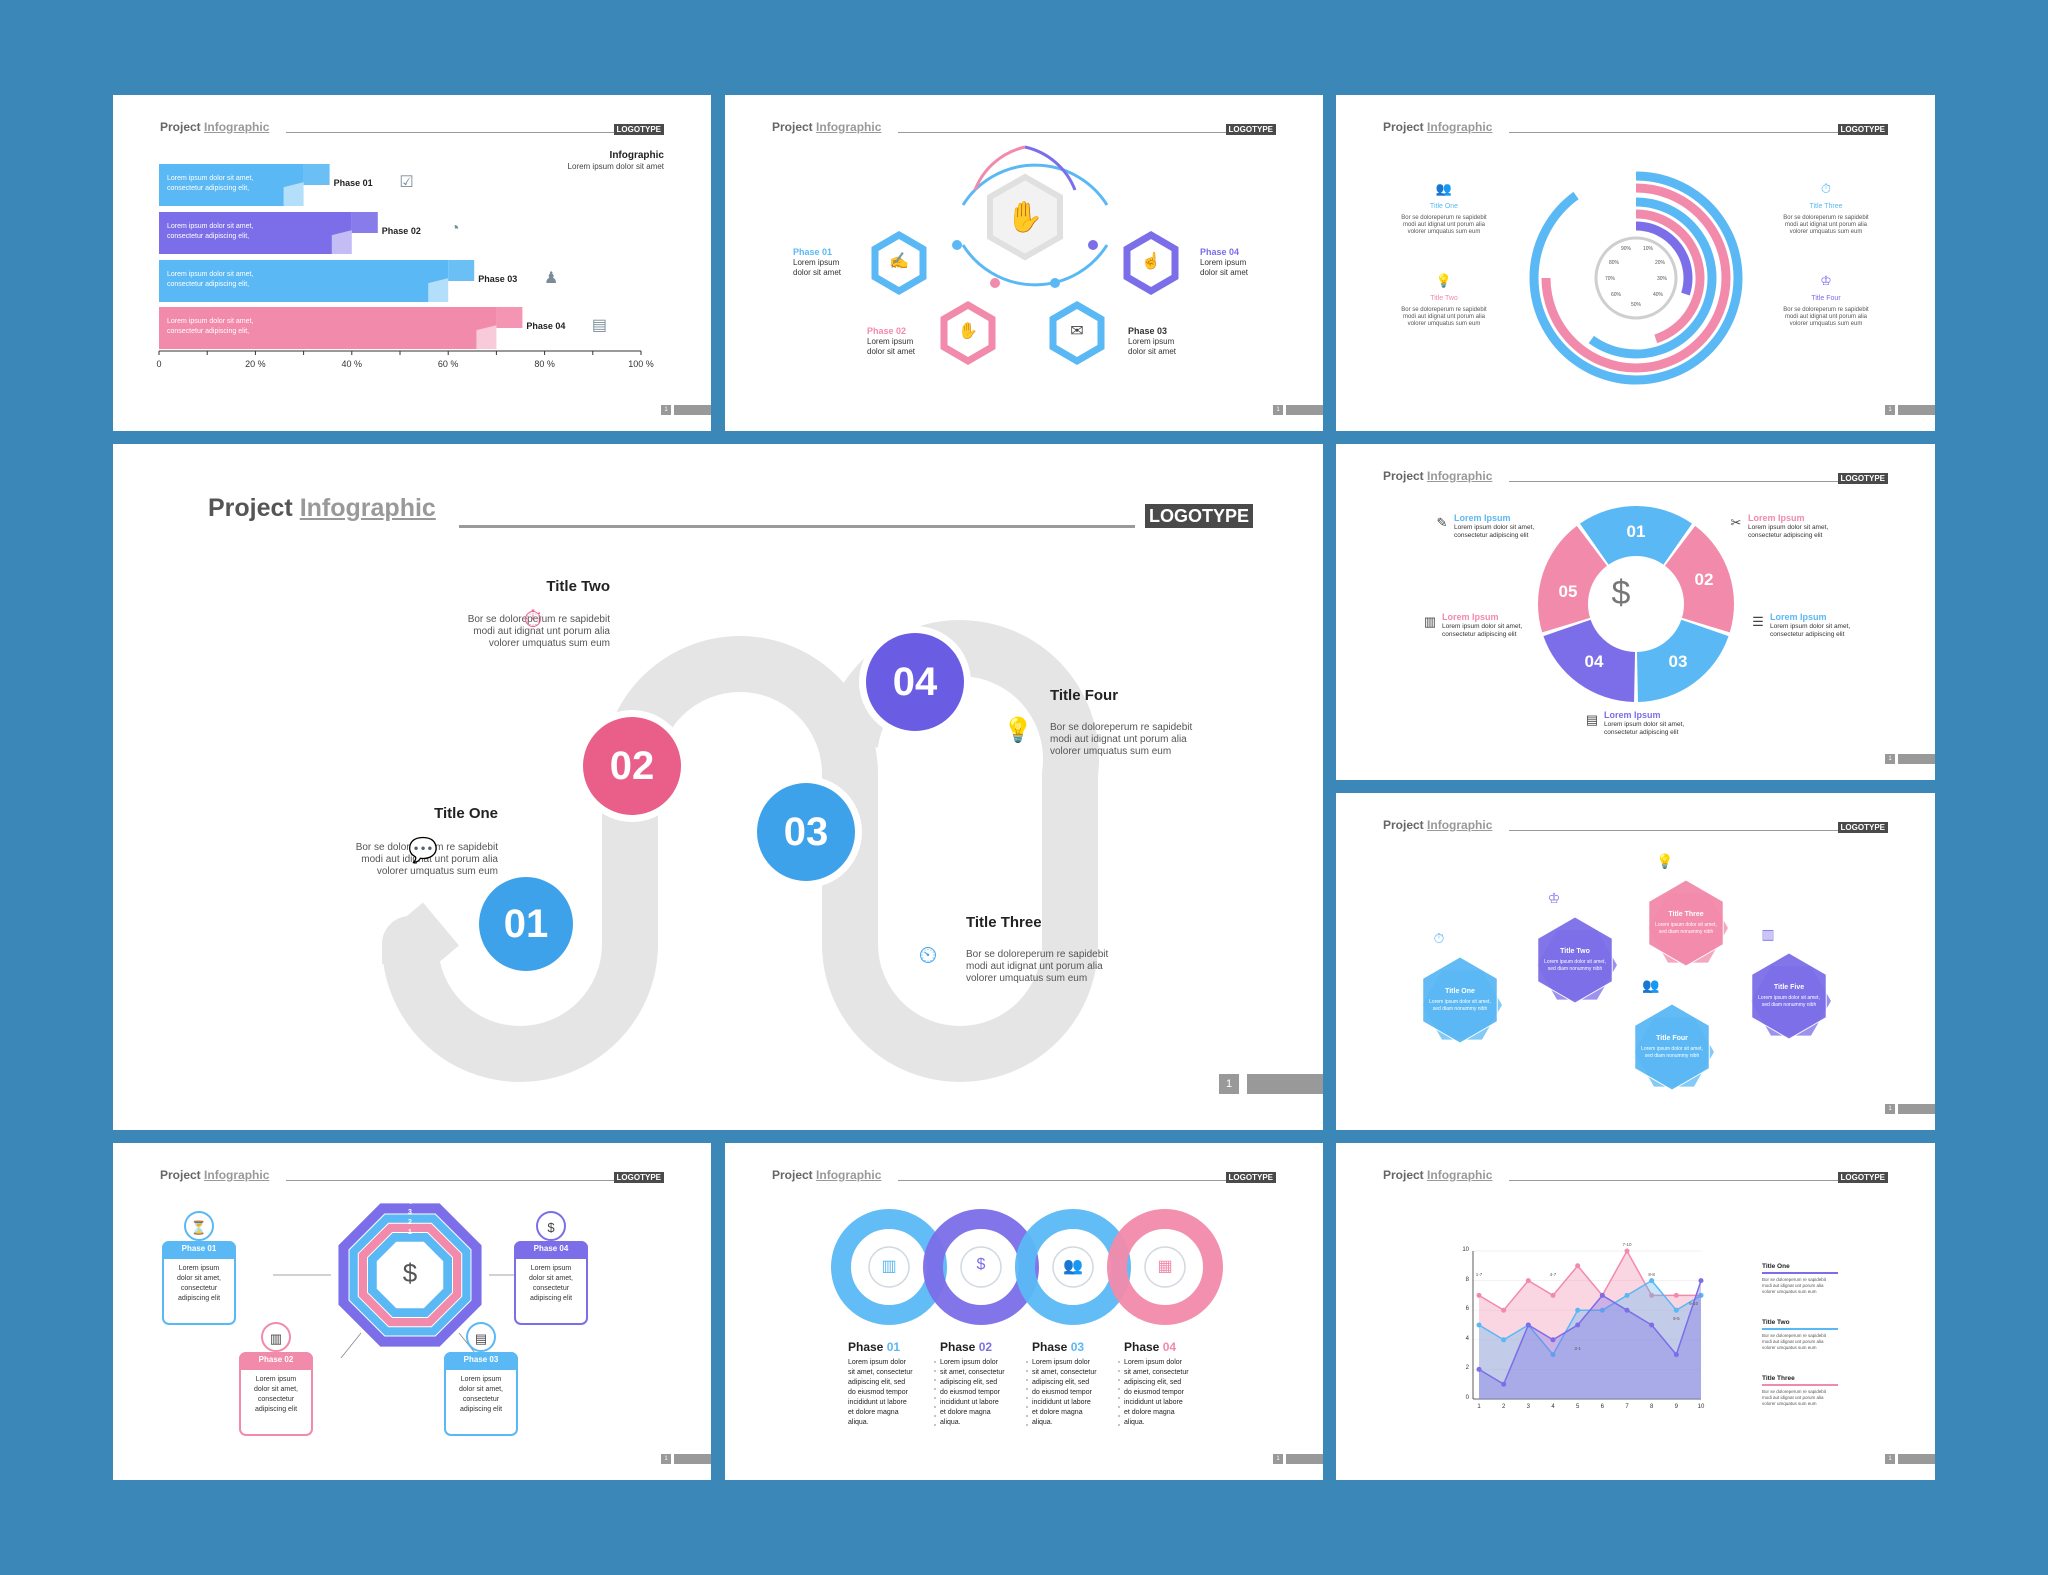  I want to click on phase-box-text: dolor sit amet,, so click(551, 1278).